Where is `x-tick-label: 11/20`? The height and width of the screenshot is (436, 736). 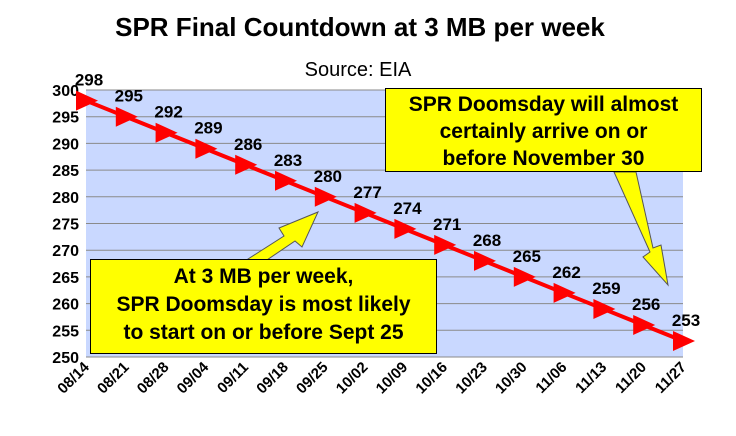
x-tick-label: 11/20 is located at coordinates (631, 378).